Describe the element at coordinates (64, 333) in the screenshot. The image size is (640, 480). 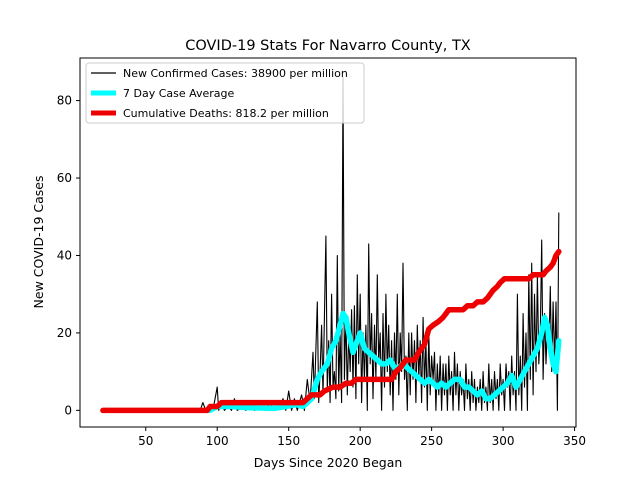
I see `y-tick-label: 20` at that location.